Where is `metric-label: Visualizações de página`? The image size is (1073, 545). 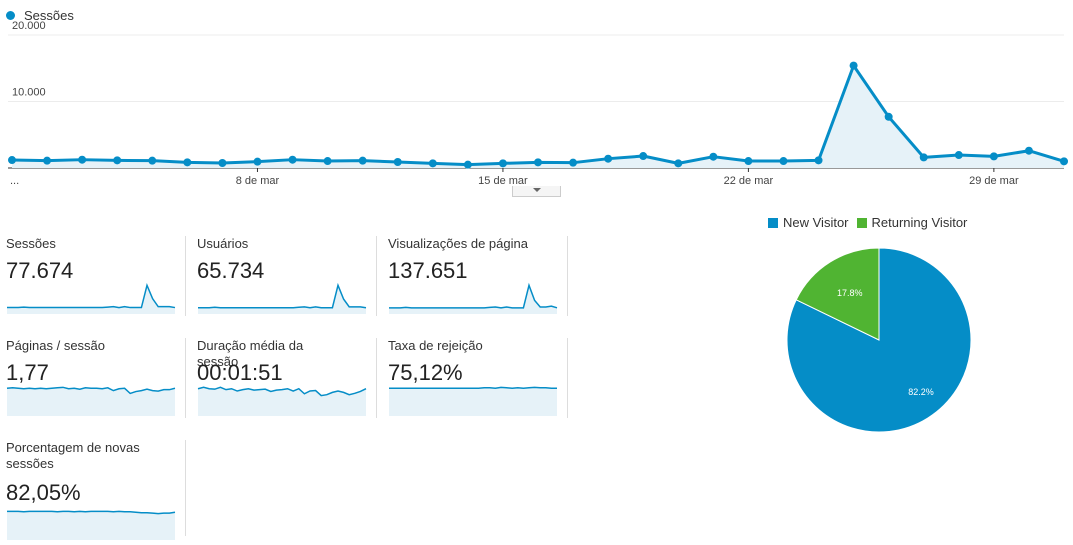
metric-label: Visualizações de página is located at coordinates (458, 243).